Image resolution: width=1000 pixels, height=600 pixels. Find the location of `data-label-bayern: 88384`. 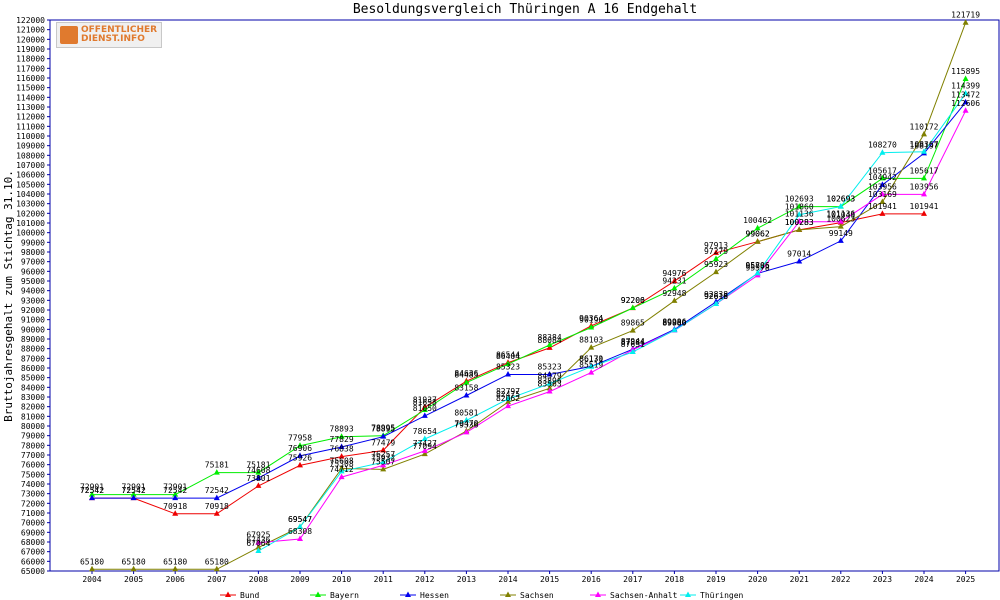

data-label-bayern: 88384 is located at coordinates (550, 337).